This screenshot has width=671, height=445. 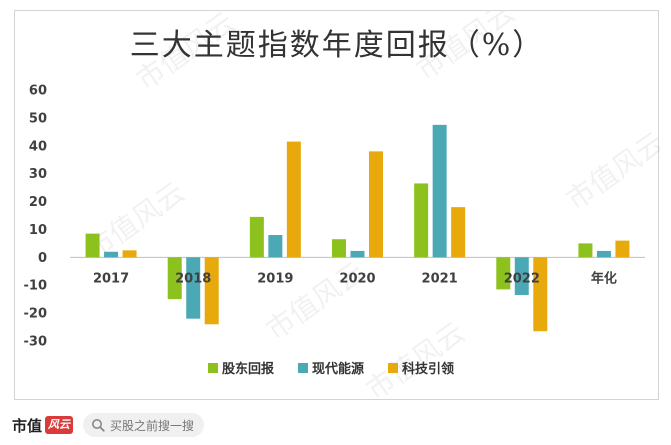 I want to click on y-tick-label: 30, so click(x=38, y=174).